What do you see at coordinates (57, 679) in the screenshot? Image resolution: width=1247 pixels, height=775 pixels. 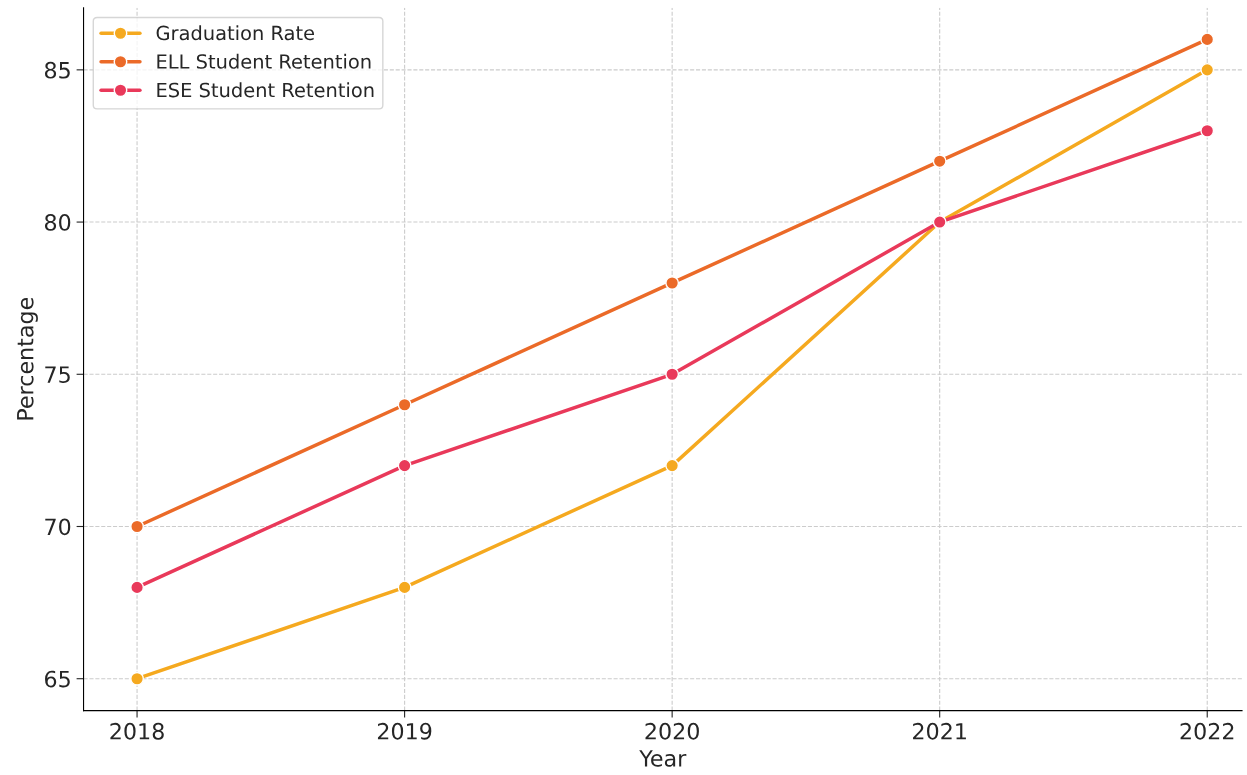 I see `y-tick-label: 65` at bounding box center [57, 679].